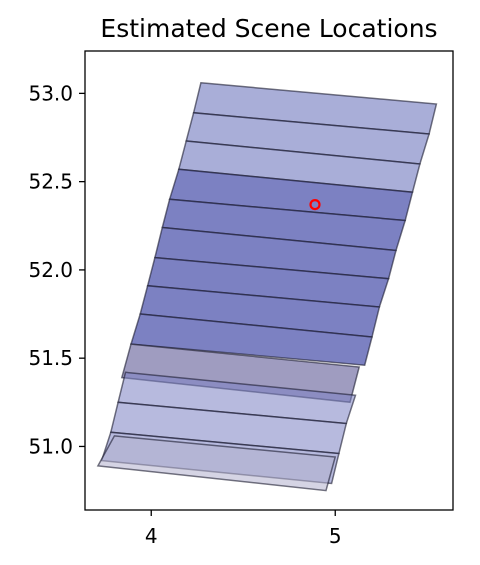  I want to click on chart-title: Estimated Scene Locations, so click(268, 28).